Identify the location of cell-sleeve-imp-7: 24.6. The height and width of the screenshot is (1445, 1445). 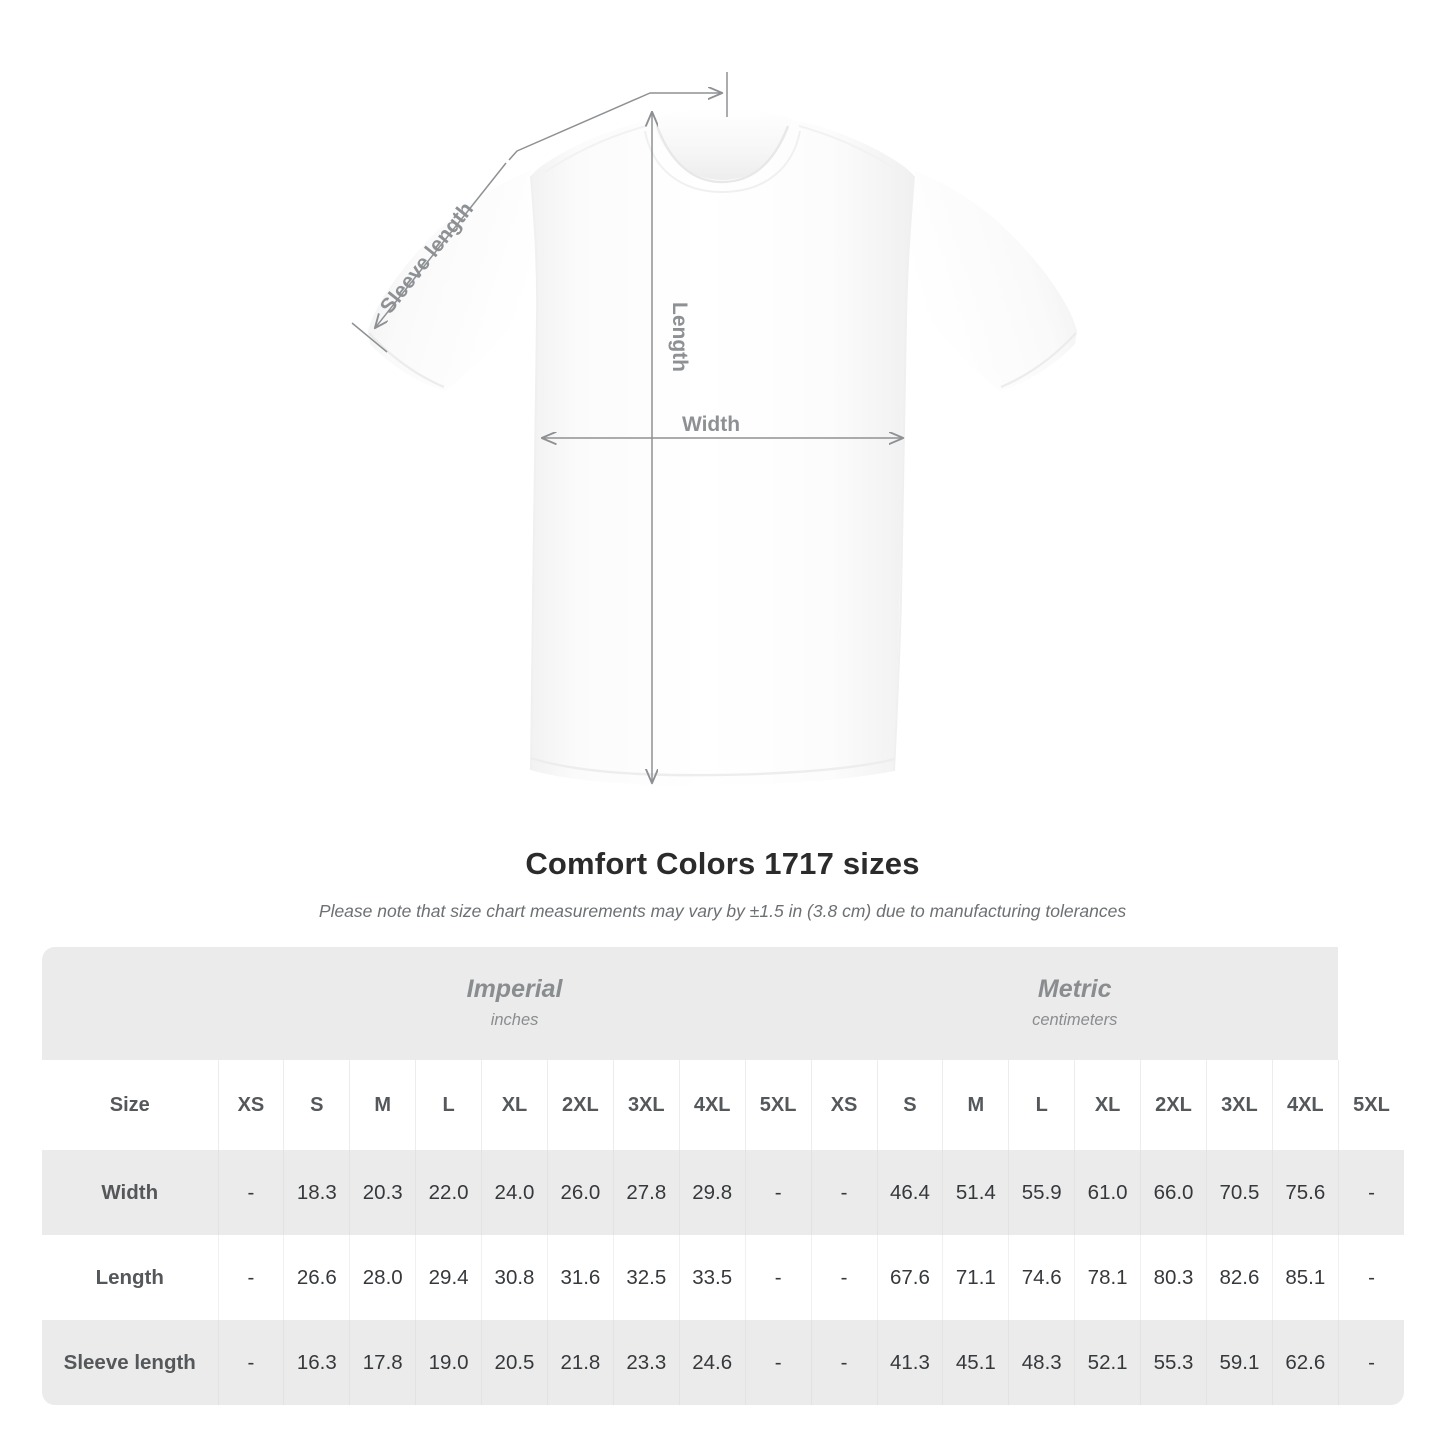
(712, 1362).